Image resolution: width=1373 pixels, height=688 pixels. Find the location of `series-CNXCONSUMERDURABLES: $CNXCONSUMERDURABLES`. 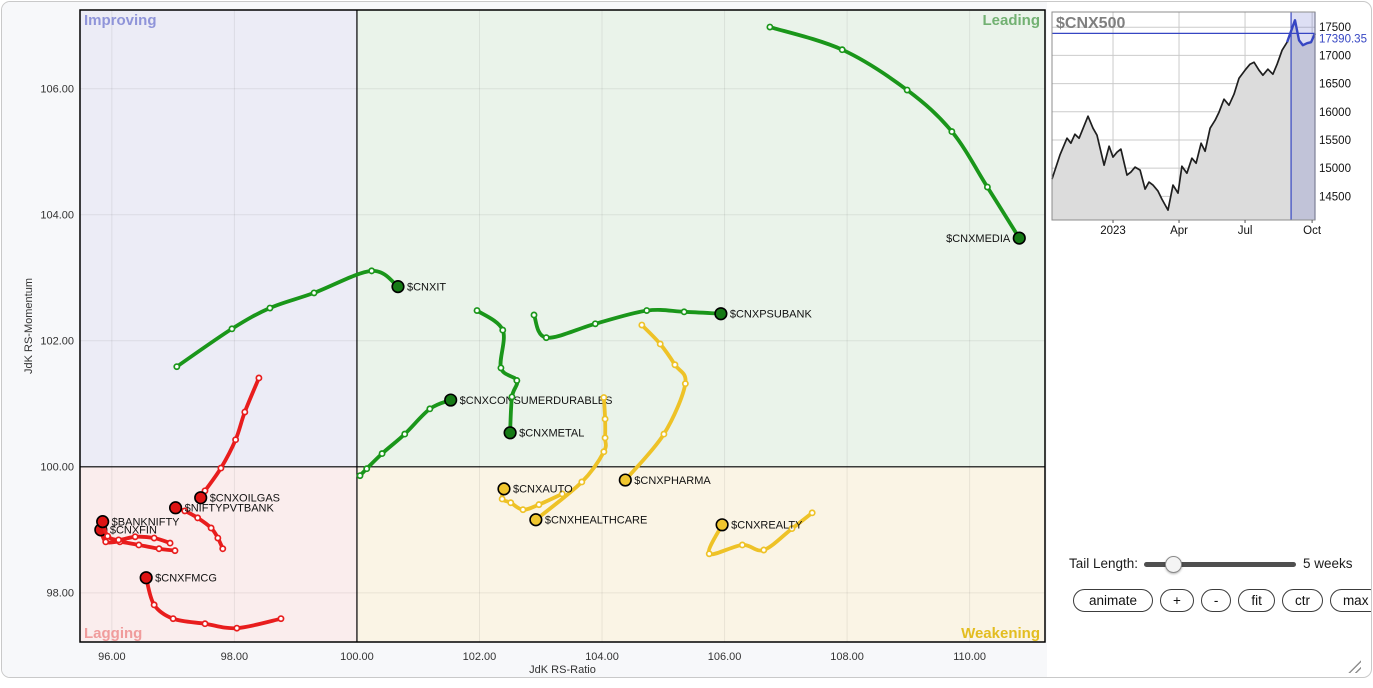

series-CNXCONSUMERDURABLES: $CNXCONSUMERDURABLES is located at coordinates (484, 436).